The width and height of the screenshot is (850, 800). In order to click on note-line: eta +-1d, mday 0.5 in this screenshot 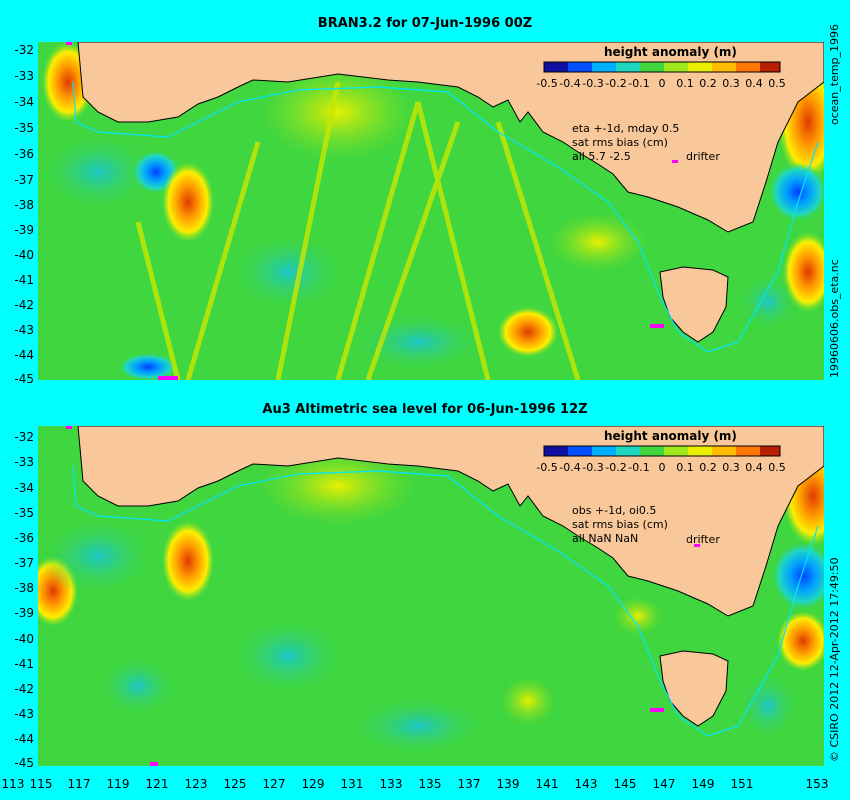, I will do `click(626, 128)`.